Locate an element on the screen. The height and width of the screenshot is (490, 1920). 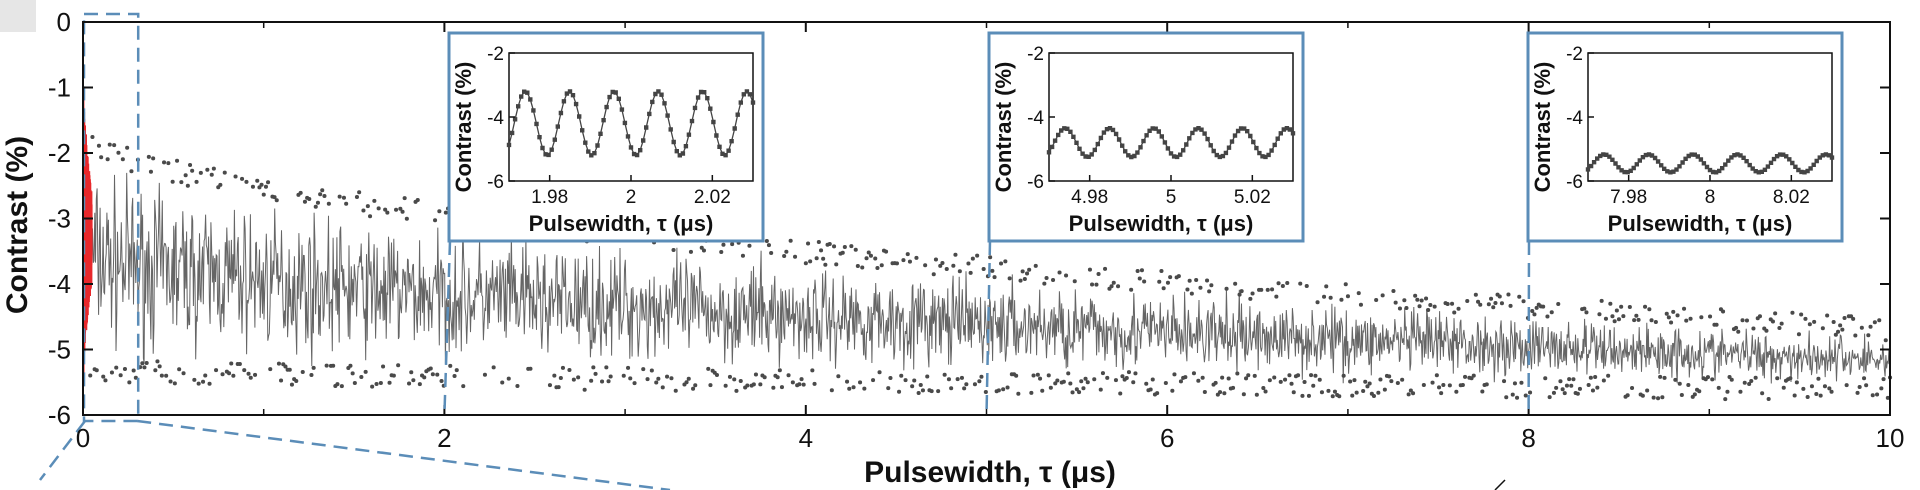
x-tick-label: 6 is located at coordinates (1167, 438).